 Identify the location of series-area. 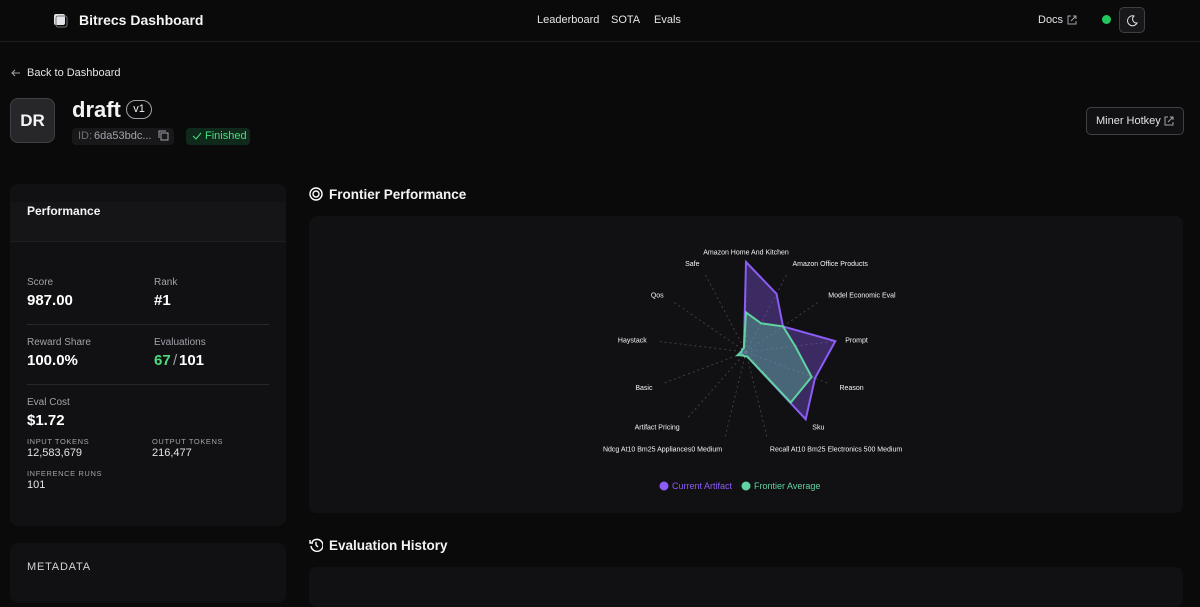
(774, 357).